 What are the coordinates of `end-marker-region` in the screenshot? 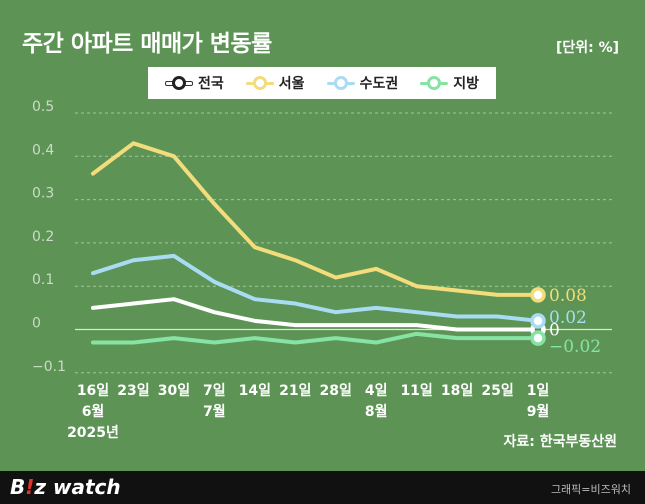 It's located at (538, 338).